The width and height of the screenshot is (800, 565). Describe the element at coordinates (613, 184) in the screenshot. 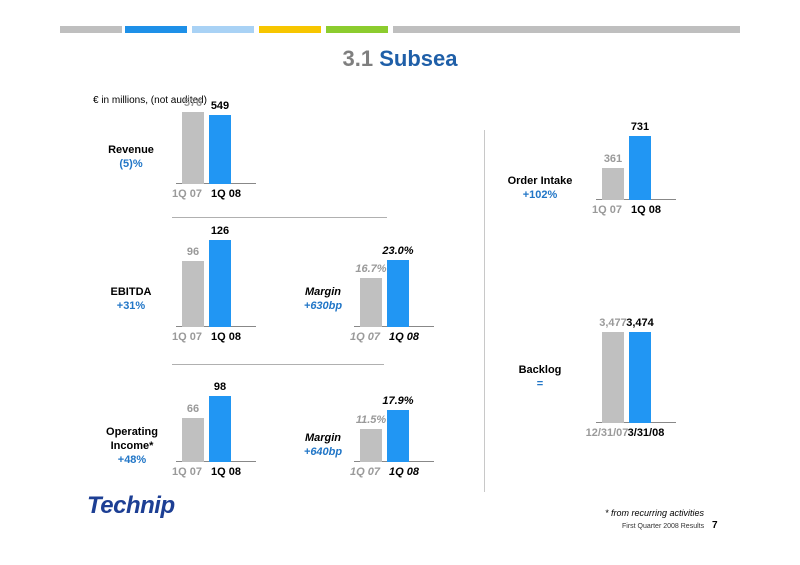

I see `order_intake-bar-prev` at that location.